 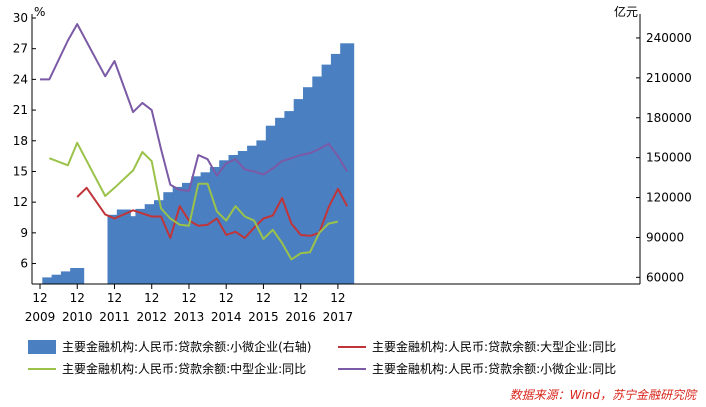 I want to click on x-tick-year-label: 2010, so click(x=77, y=317).